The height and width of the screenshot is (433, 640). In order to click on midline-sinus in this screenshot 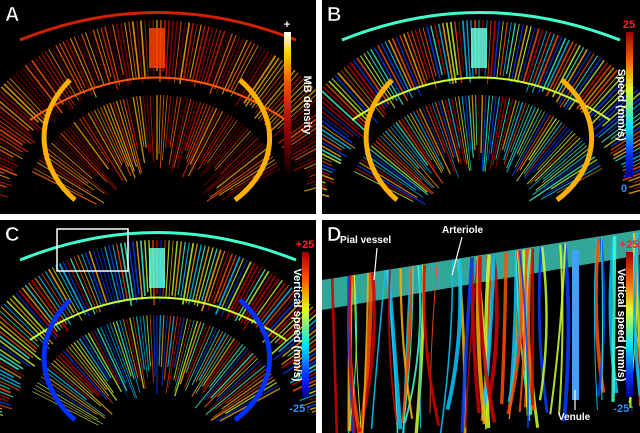, I will do `click(157, 268)`.